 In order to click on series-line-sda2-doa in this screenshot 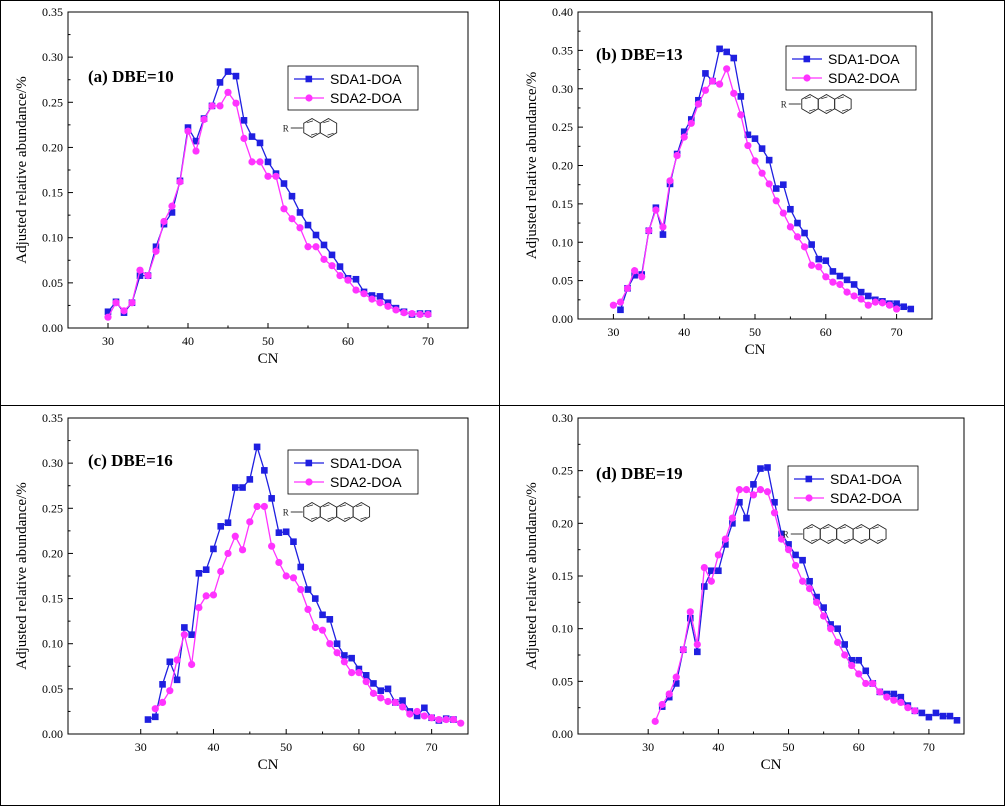, I will do `click(785, 605)`.